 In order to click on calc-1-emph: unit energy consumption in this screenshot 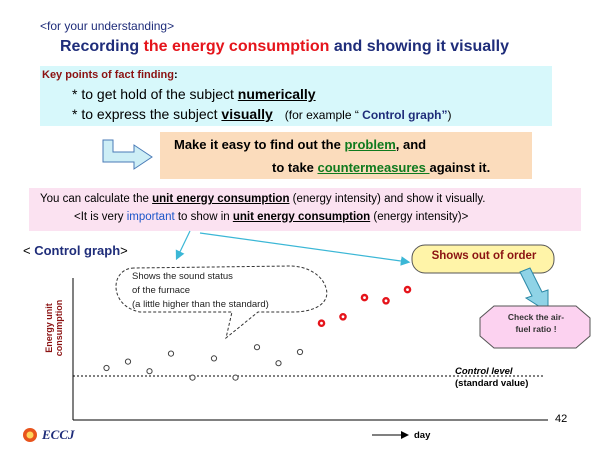, I will do `click(221, 199)`.